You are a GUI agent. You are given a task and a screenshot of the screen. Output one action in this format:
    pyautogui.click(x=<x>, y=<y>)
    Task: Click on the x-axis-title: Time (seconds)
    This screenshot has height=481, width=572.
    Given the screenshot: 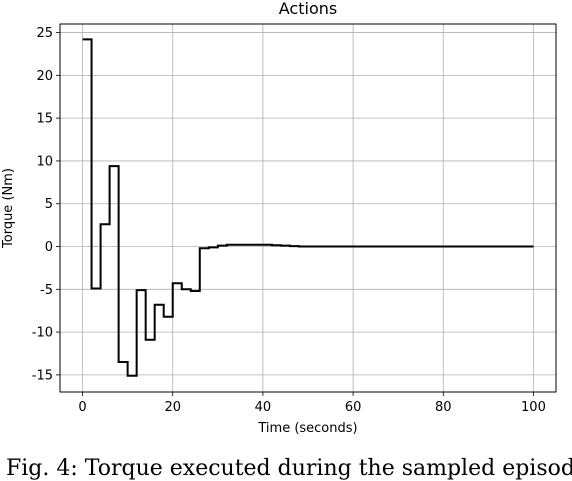 What is the action you would take?
    pyautogui.click(x=307, y=428)
    